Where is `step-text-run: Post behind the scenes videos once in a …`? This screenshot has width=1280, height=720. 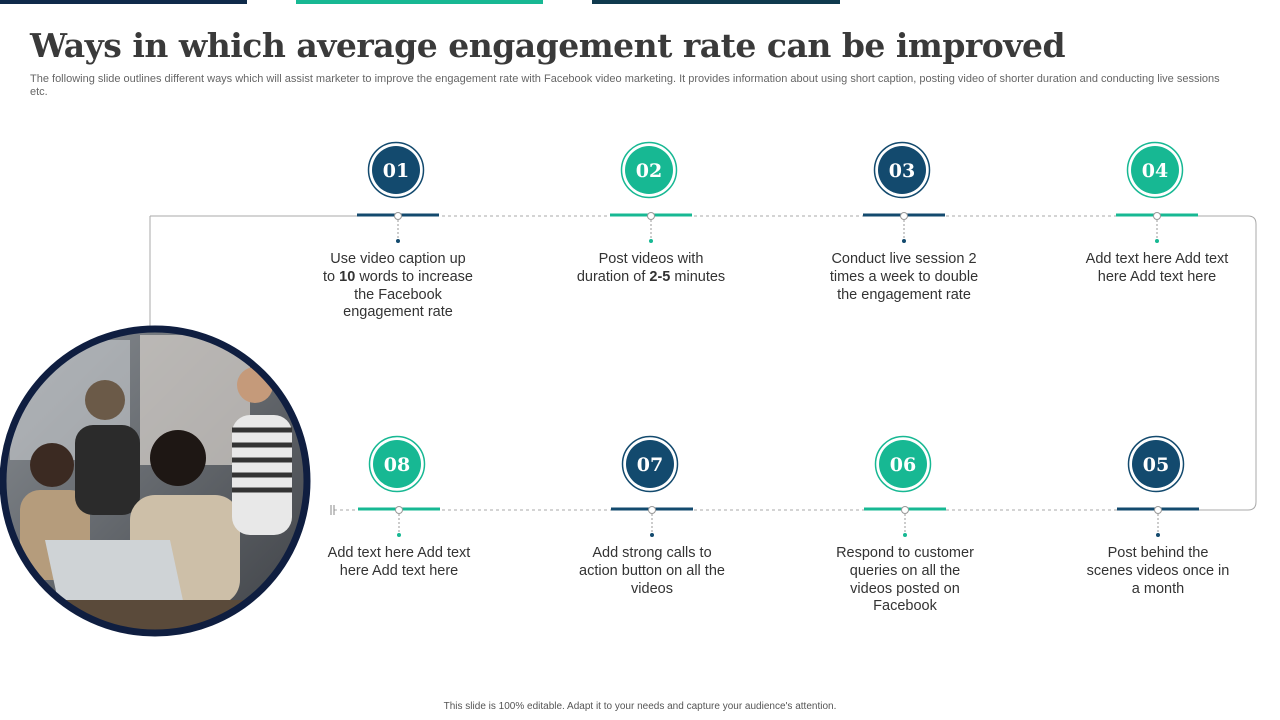
step-text-run: Post behind the scenes videos once in a … is located at coordinates (1158, 571).